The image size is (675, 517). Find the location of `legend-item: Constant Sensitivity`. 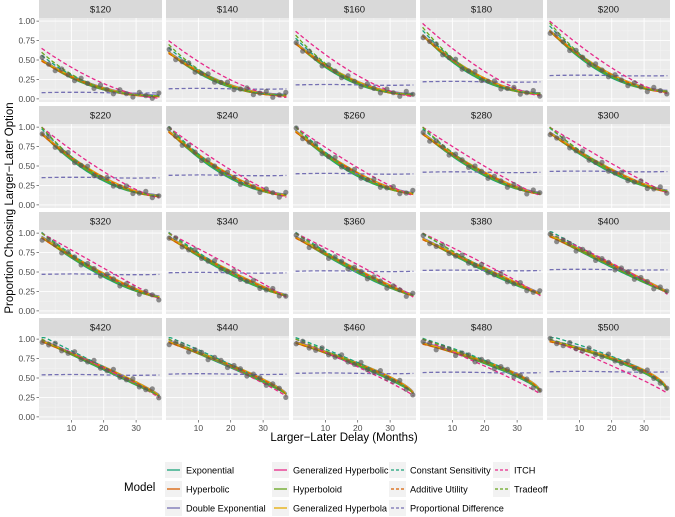

legend-item: Constant Sensitivity is located at coordinates (440, 470).